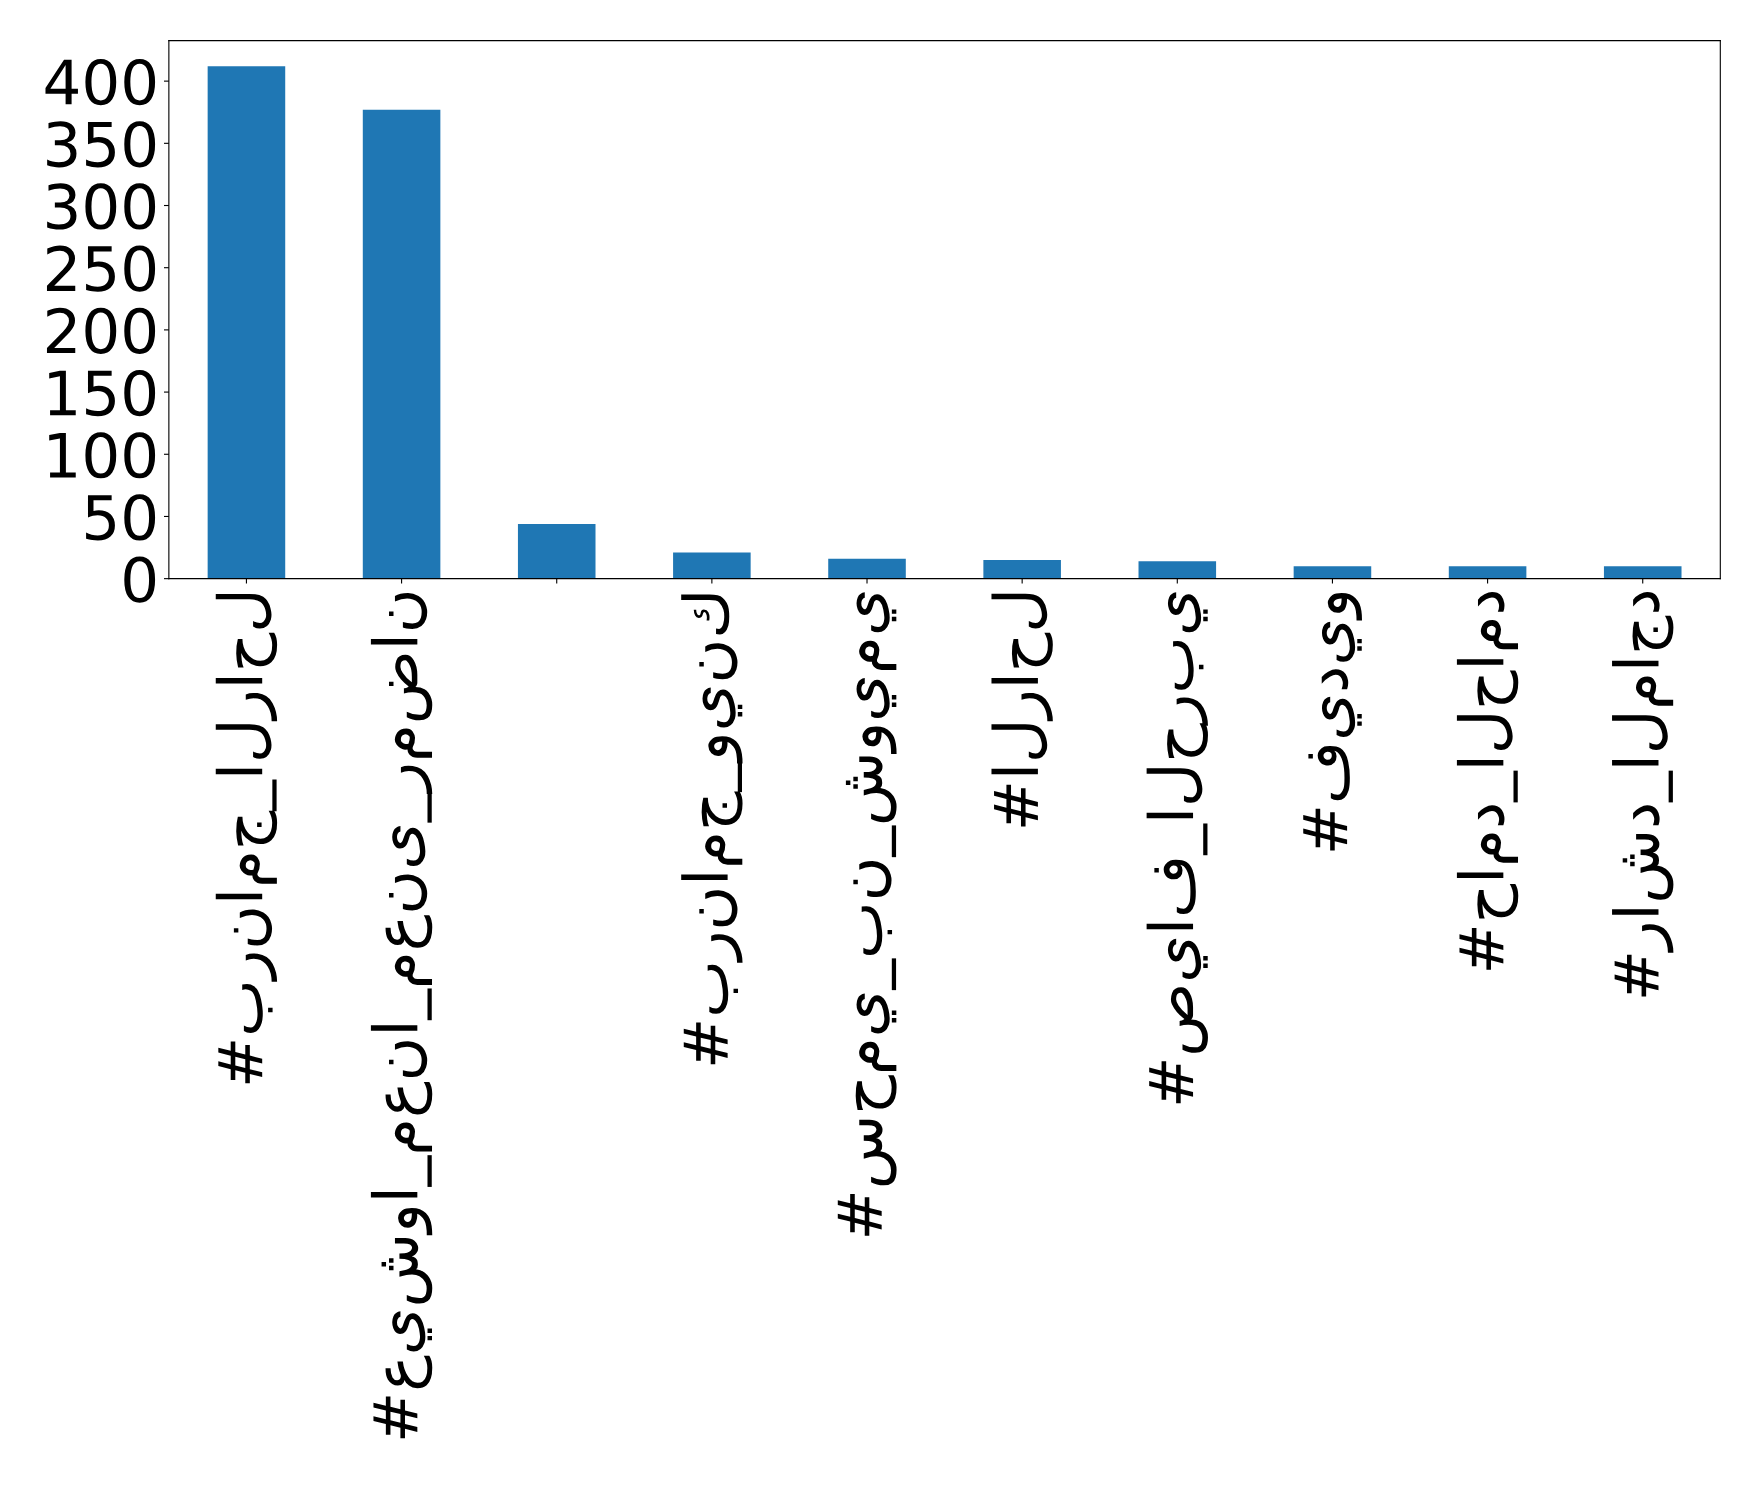 The width and height of the screenshot is (1759, 1503). What do you see at coordinates (140, 579) in the screenshot?
I see `y-tick-label: 0` at bounding box center [140, 579].